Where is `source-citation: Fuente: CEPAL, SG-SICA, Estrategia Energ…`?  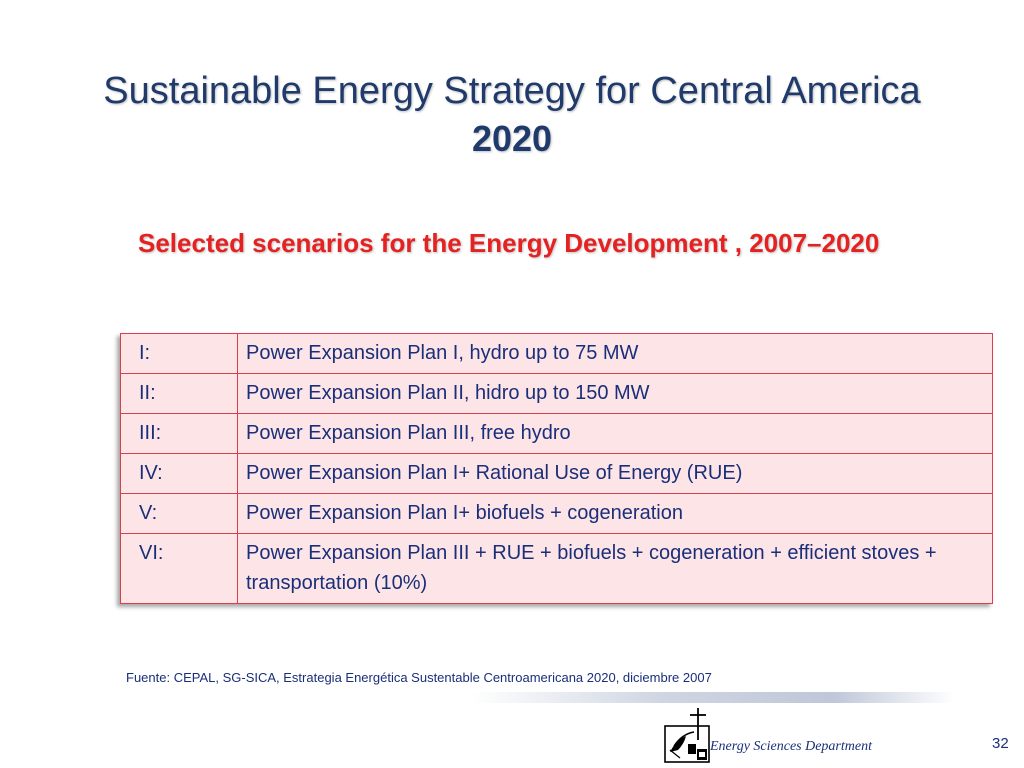 source-citation: Fuente: CEPAL, SG-SICA, Estrategia Energ… is located at coordinates (419, 677).